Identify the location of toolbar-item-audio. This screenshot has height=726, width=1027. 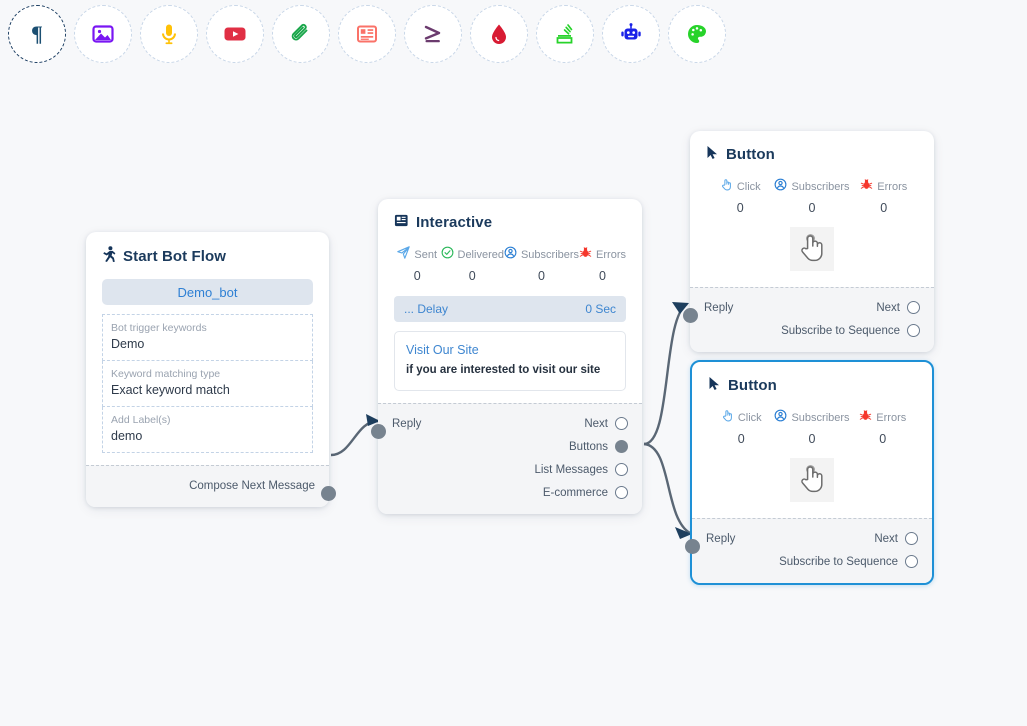
(169, 34).